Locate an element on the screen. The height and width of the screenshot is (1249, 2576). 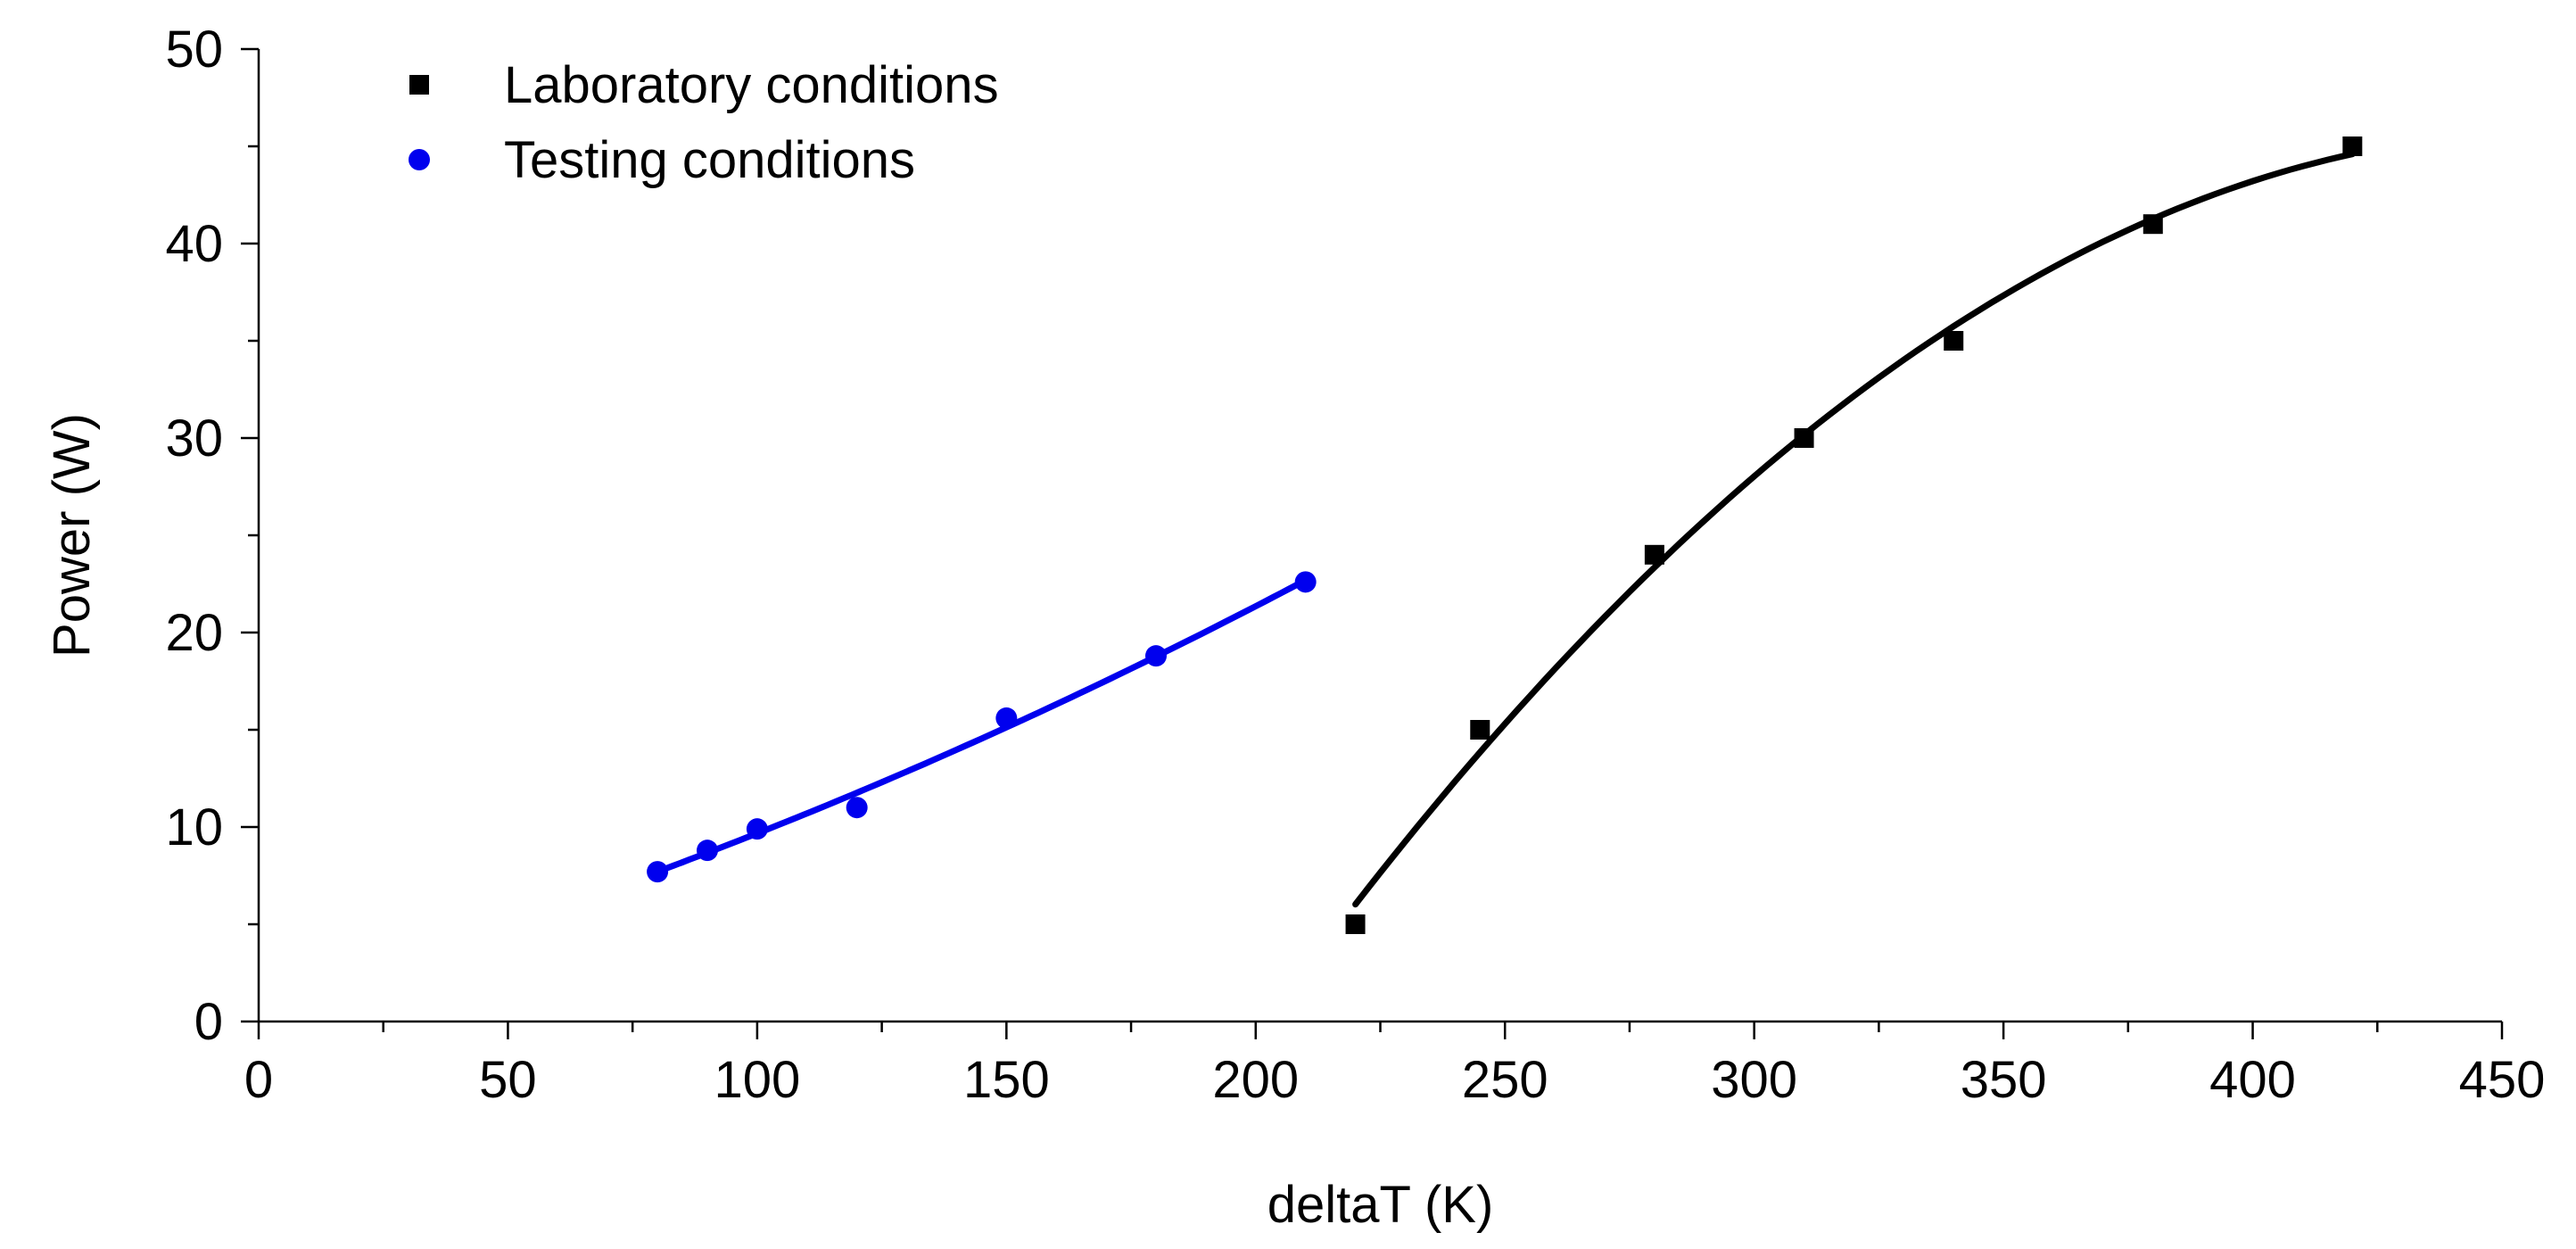
x-tick-label: 100 is located at coordinates (757, 1080).